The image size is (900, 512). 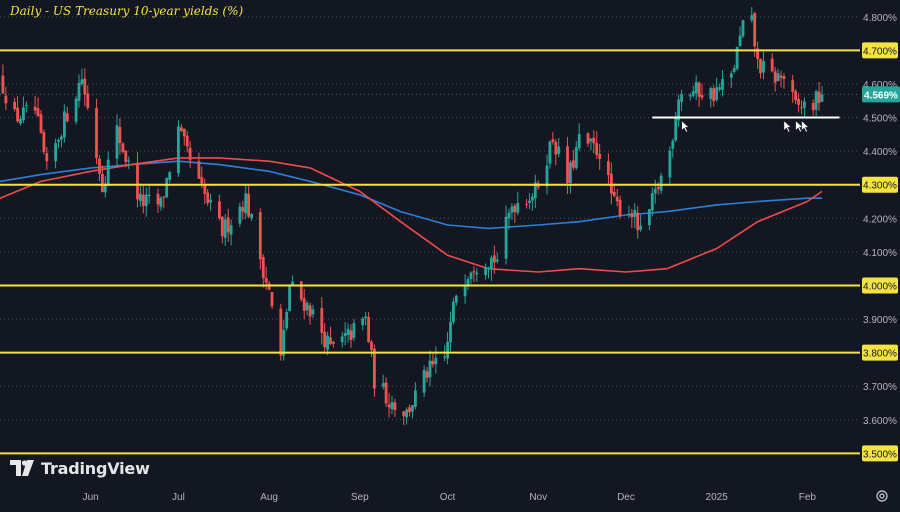 I want to click on brand-logo: TradingView, so click(x=79, y=468).